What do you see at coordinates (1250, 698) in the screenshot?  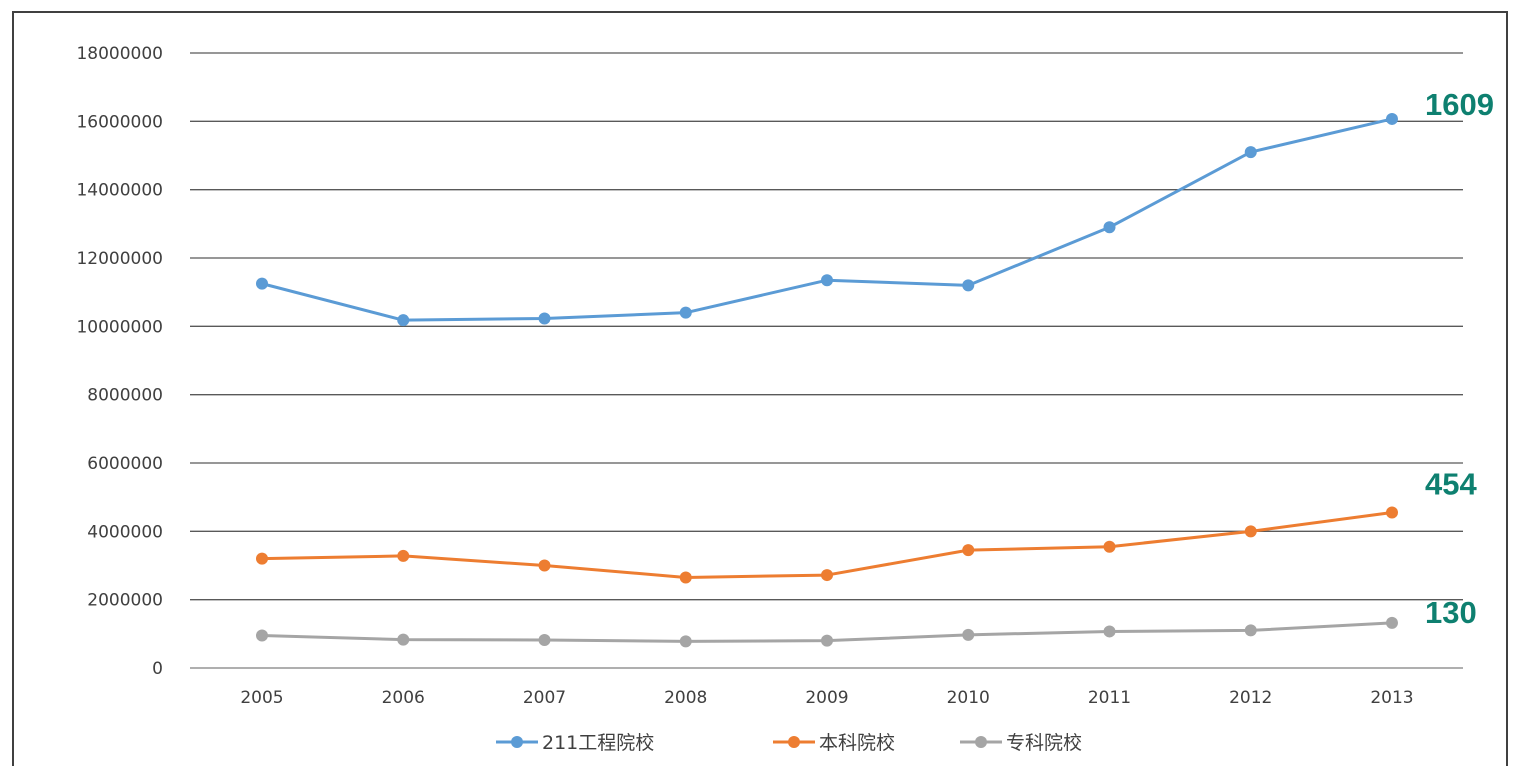 I see `x-tick-label: 2012` at bounding box center [1250, 698].